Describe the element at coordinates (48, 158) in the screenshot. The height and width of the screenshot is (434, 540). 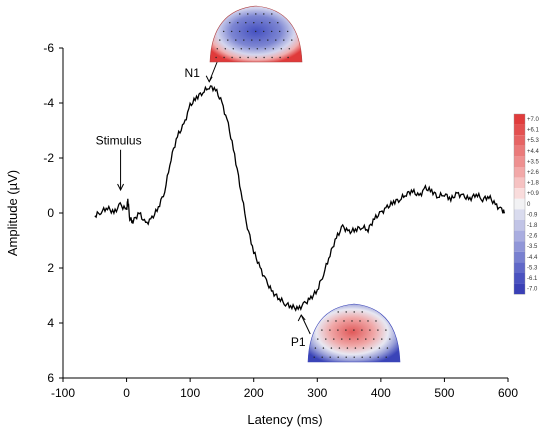
I see `y-tick-label: -2` at that location.